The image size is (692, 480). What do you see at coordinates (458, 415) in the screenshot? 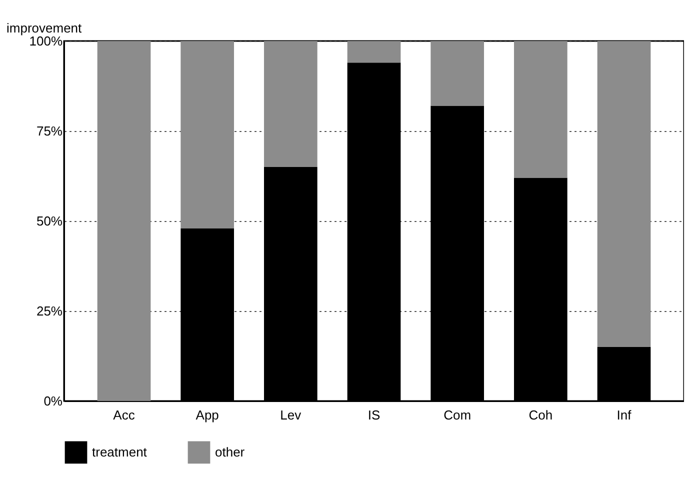
I see `x-tick-label: Com` at bounding box center [458, 415].